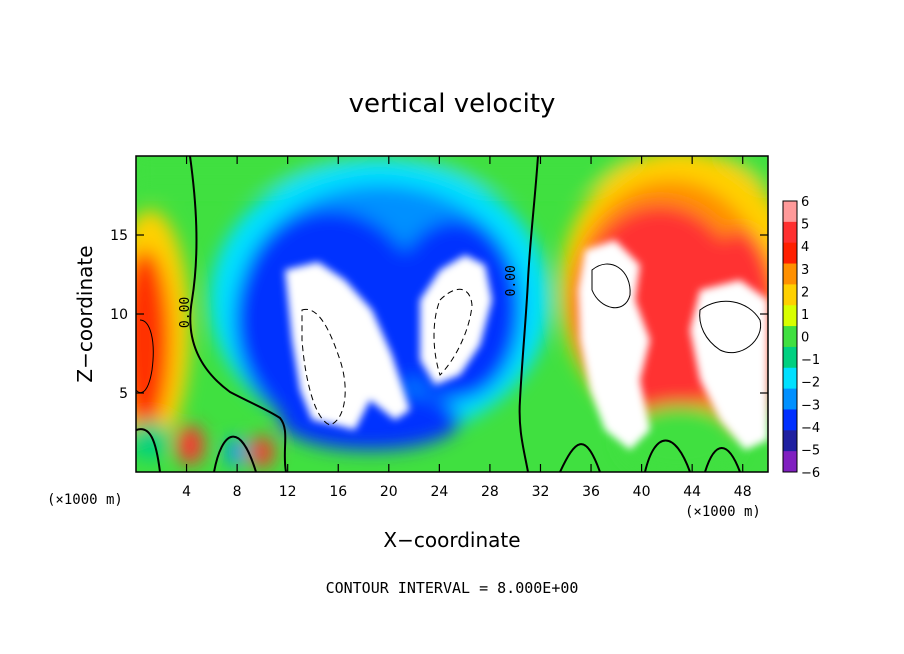 This screenshot has height=654, width=904. I want to click on x-tick-label: 36, so click(591, 492).